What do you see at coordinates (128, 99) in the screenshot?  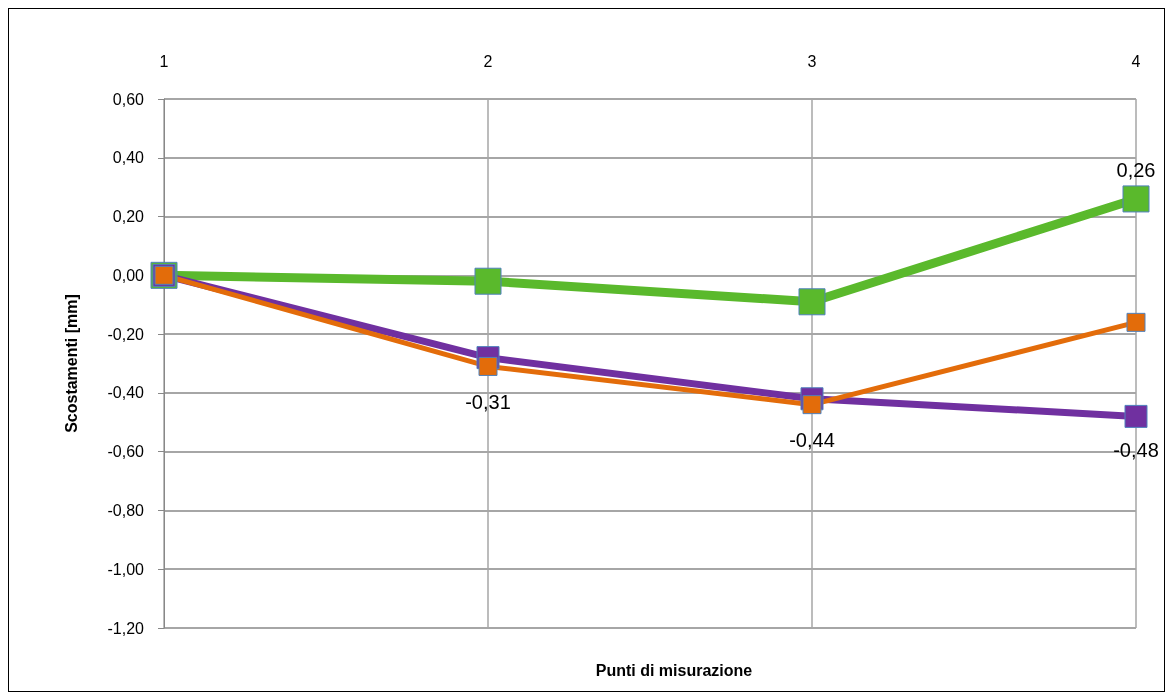 I see `y-tick-label: 0,60` at bounding box center [128, 99].